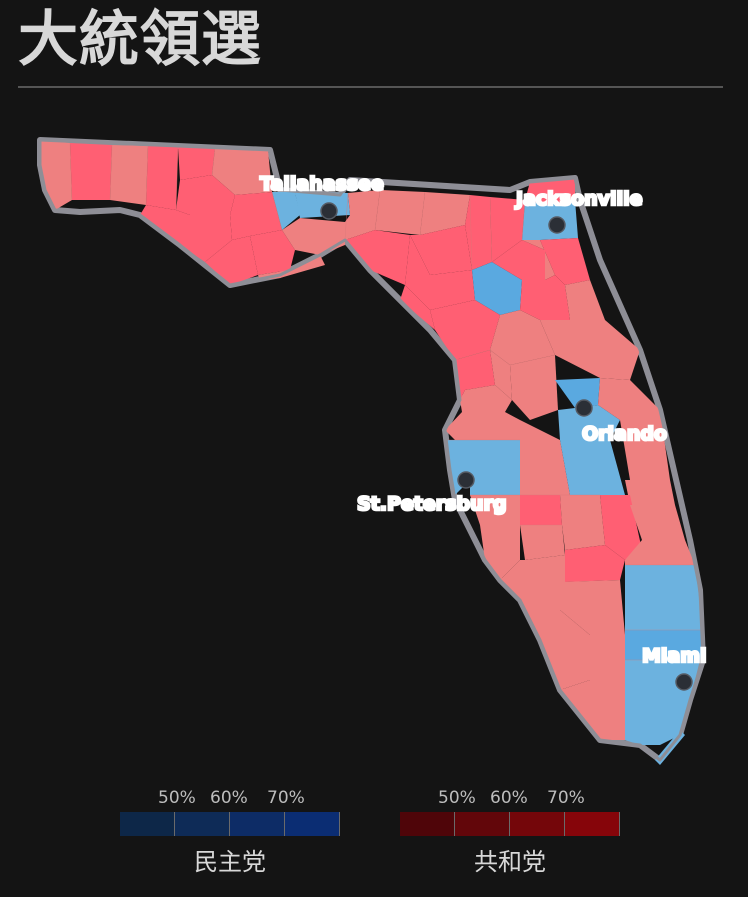  I want to click on city-label-miami: Miami, so click(674, 656).